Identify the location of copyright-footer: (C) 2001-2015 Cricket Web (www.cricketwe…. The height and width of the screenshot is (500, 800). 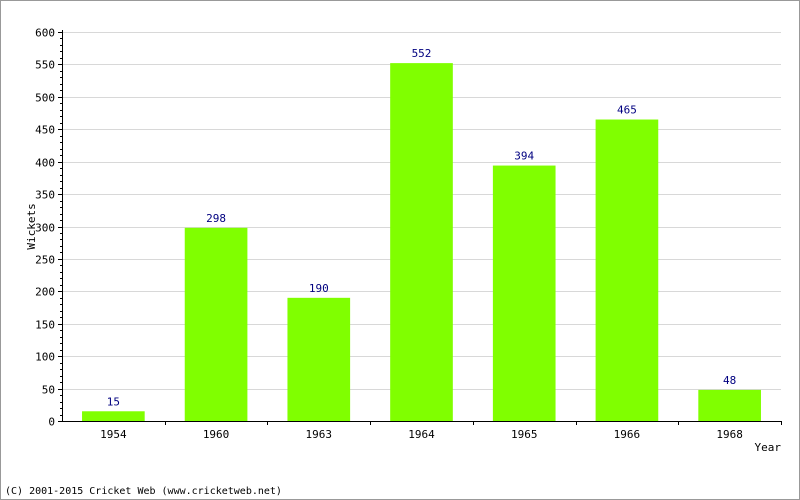
(143, 491).